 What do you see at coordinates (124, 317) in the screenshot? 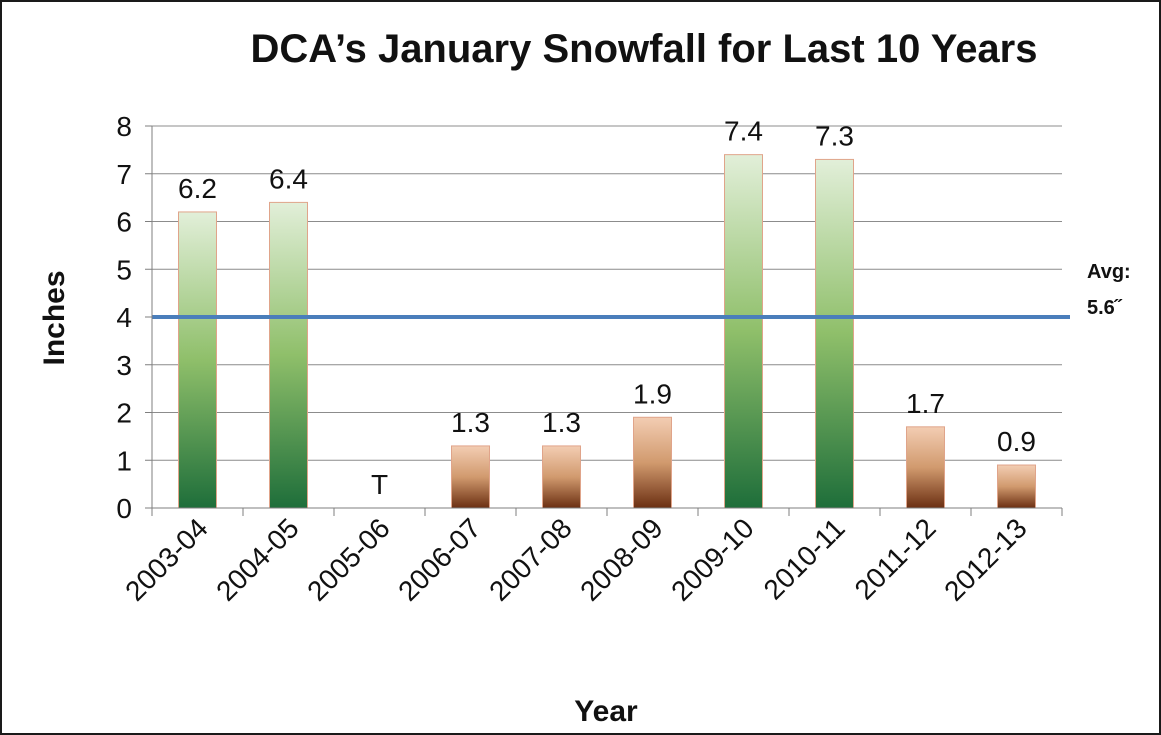
I see `y-tick-label: 4` at bounding box center [124, 317].